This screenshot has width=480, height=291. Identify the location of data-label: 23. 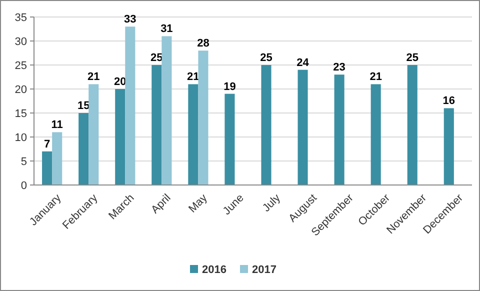
(339, 68).